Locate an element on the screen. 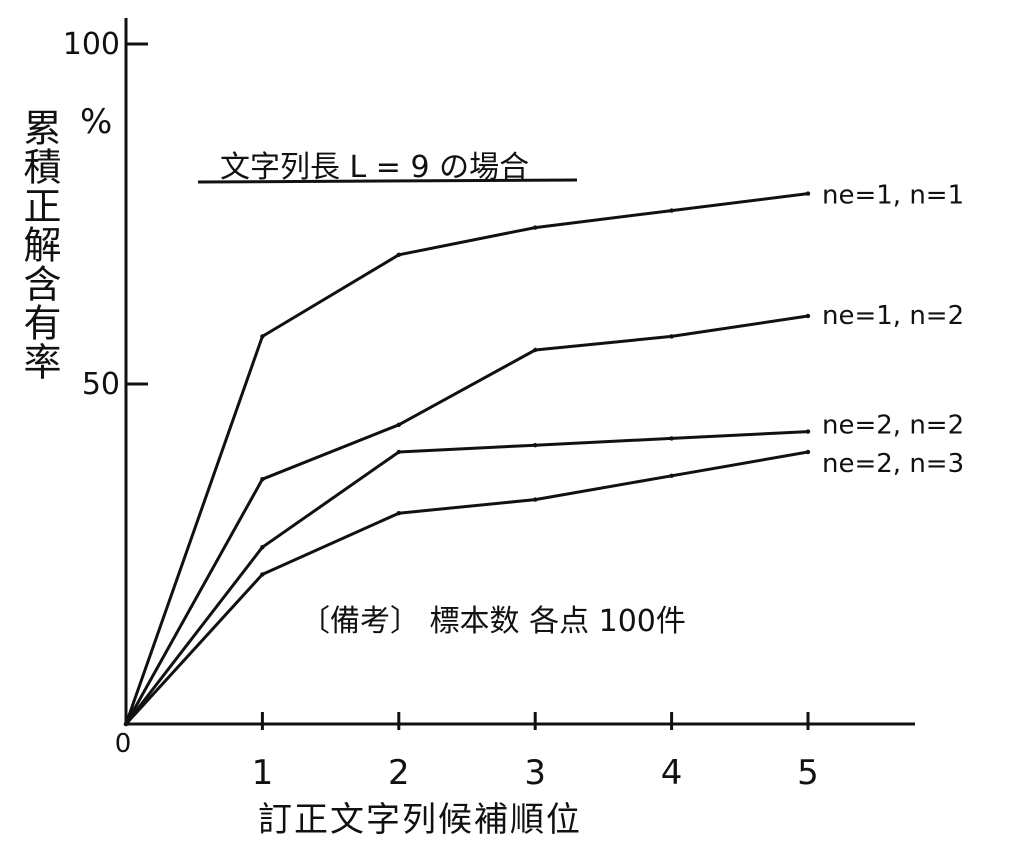 Image resolution: width=1018 pixels, height=850 pixels. chart-subtitle: 文字列長 L = 9 の場合 is located at coordinates (375, 167).